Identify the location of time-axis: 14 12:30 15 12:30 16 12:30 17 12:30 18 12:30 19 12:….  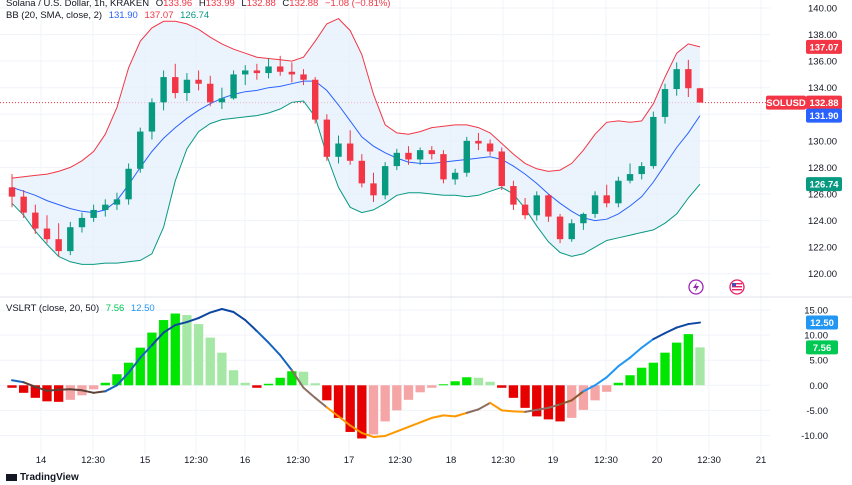
(401, 460).